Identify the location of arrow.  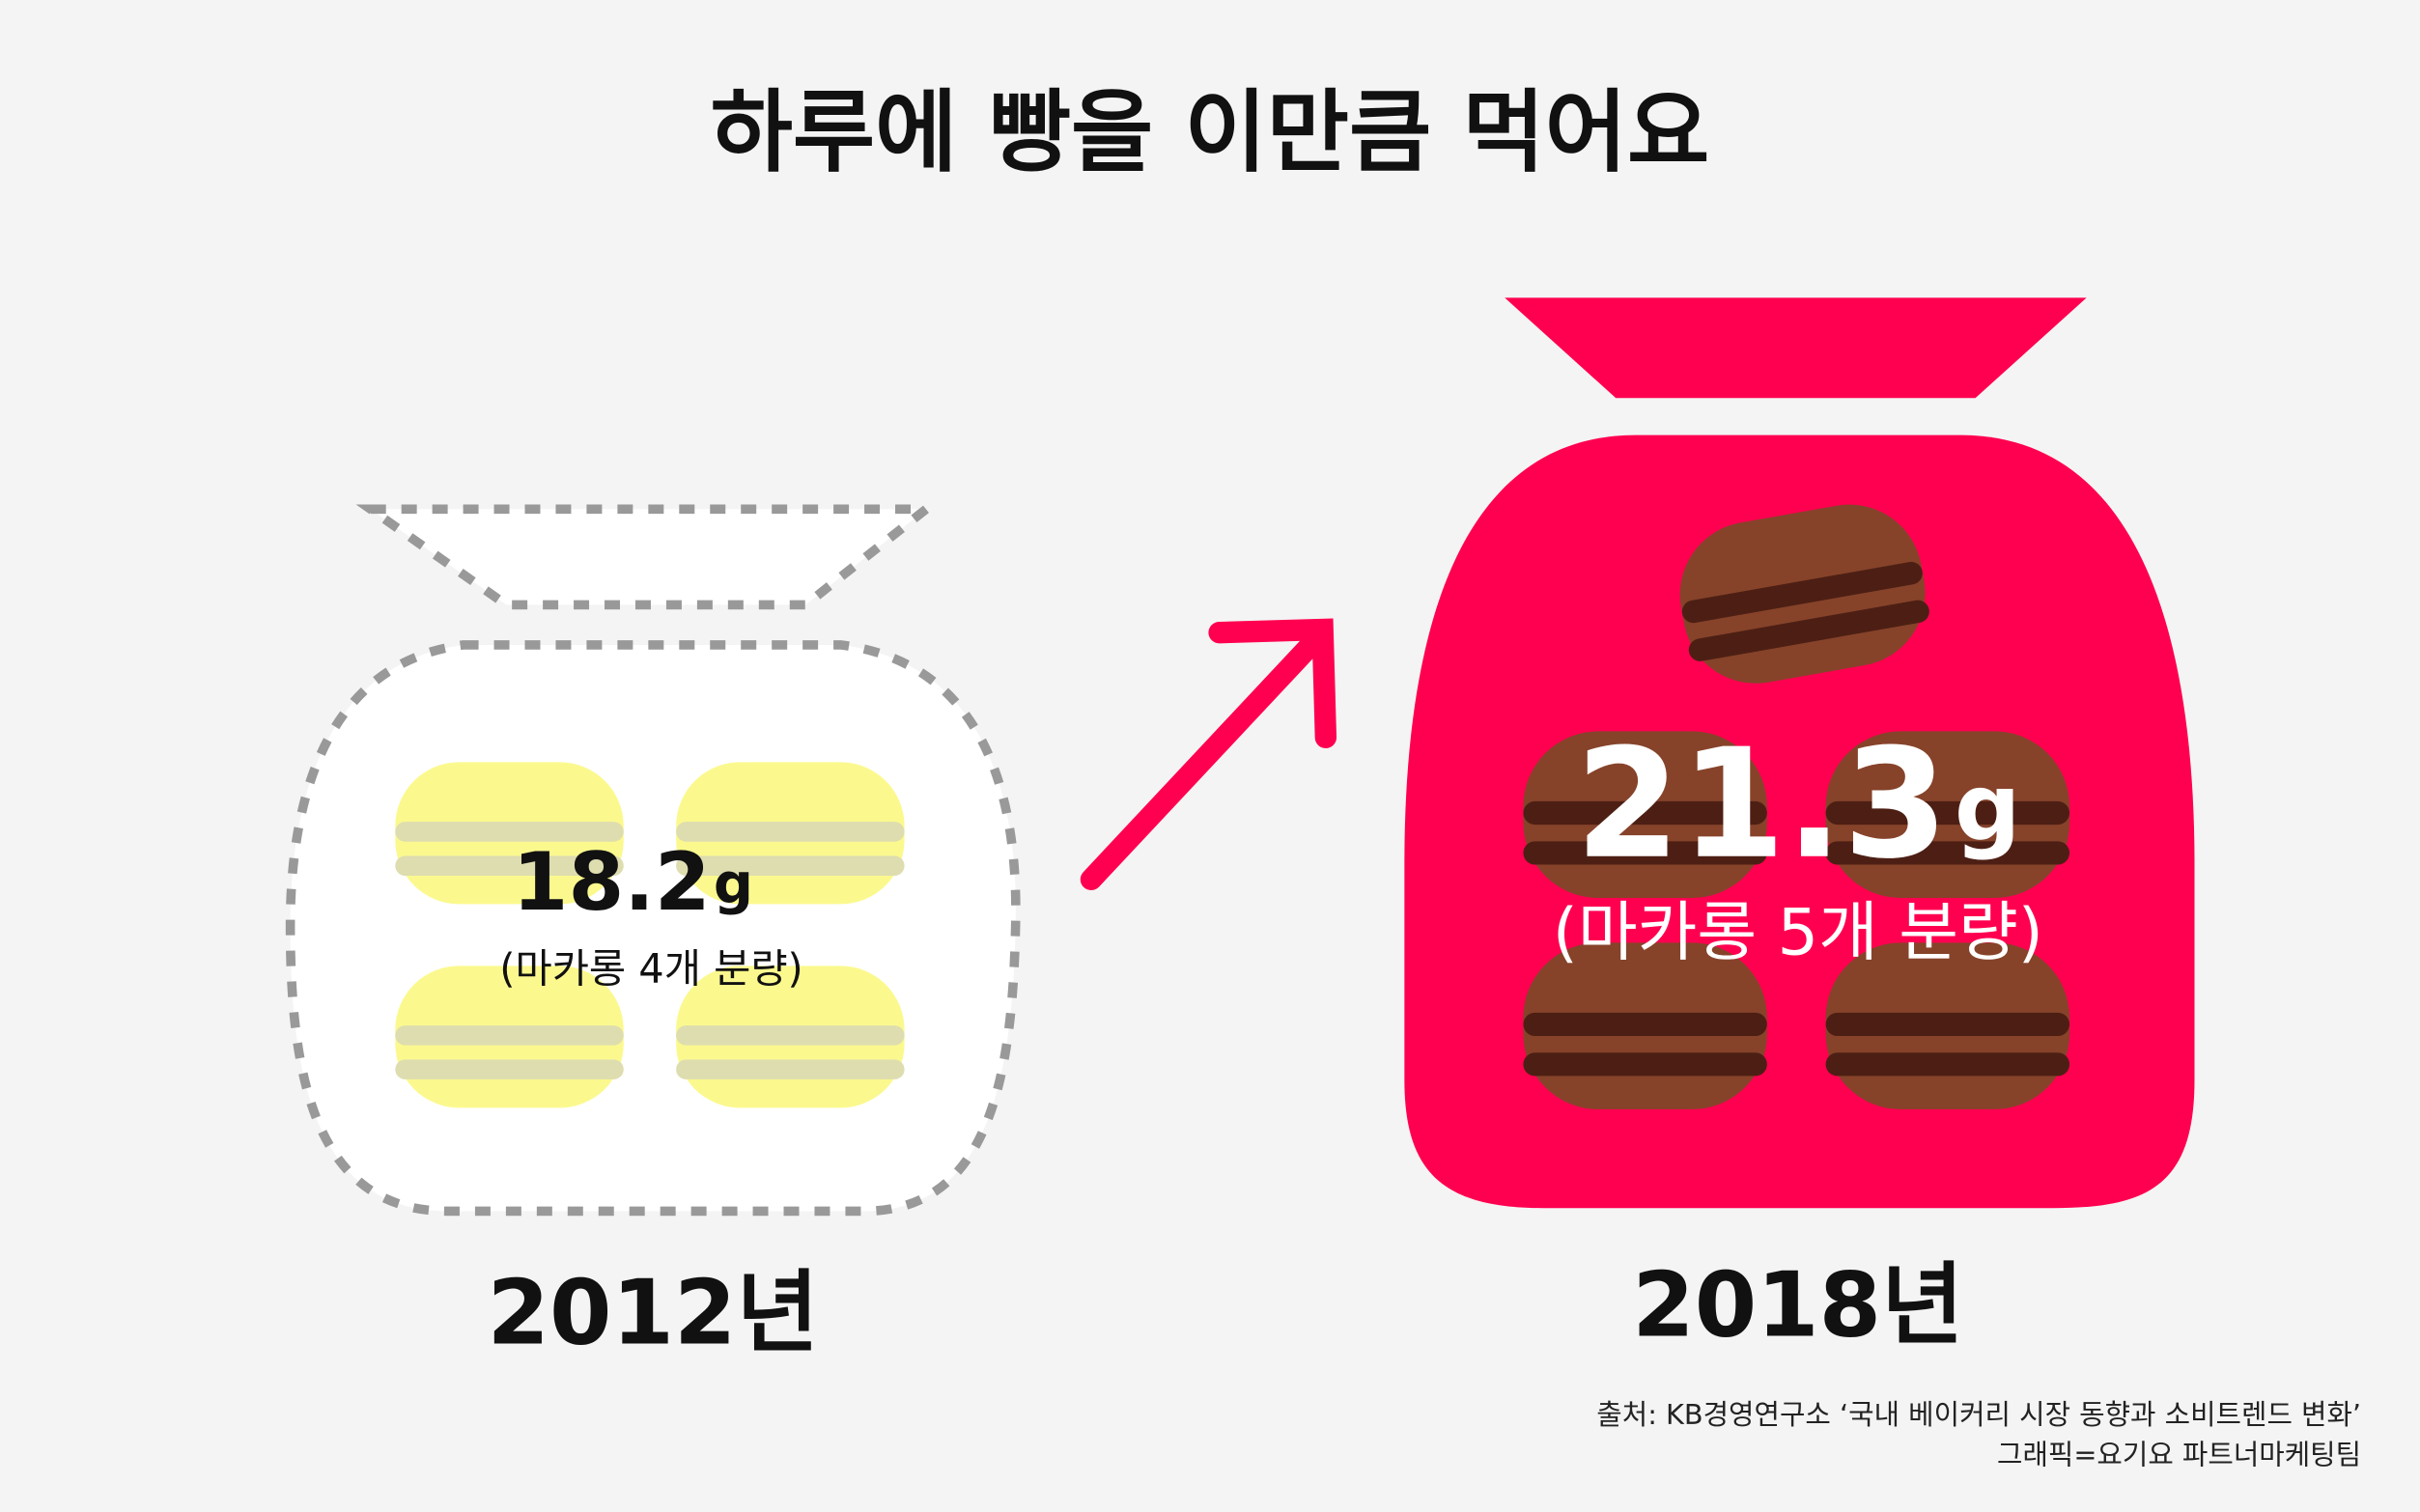
(1208, 755).